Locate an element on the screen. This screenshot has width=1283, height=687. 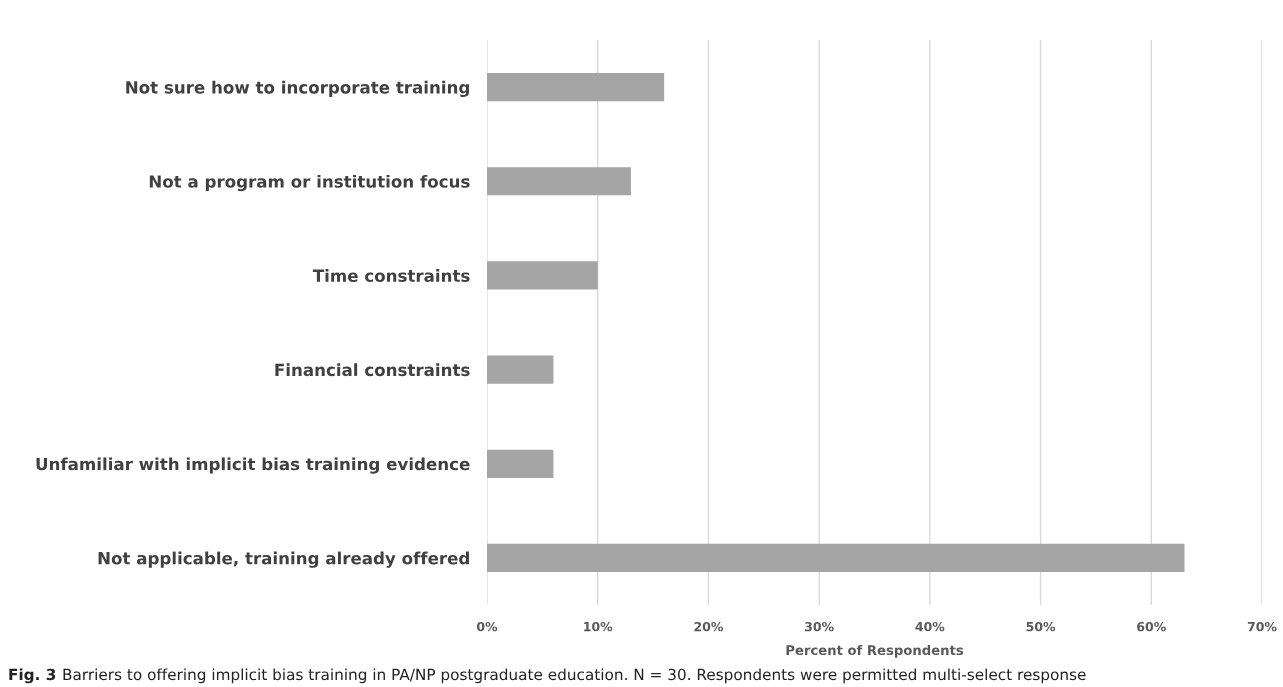
x-tick-label: 70% is located at coordinates (1262, 626).